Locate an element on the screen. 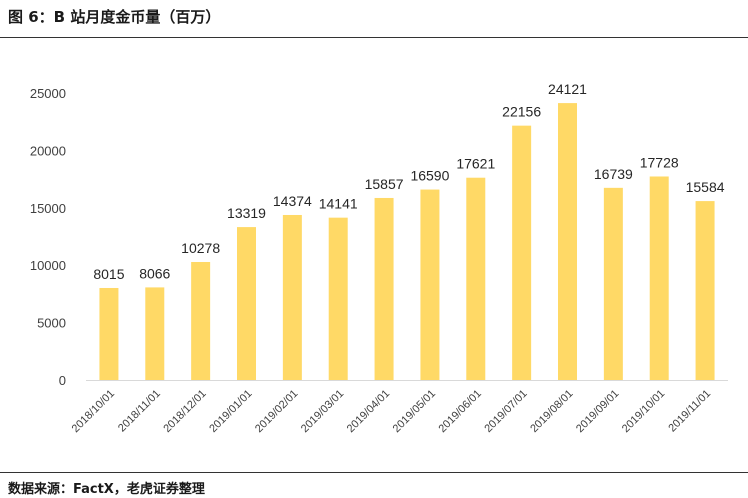 Image resolution: width=748 pixels, height=498 pixels. bottom-rule is located at coordinates (374, 472).